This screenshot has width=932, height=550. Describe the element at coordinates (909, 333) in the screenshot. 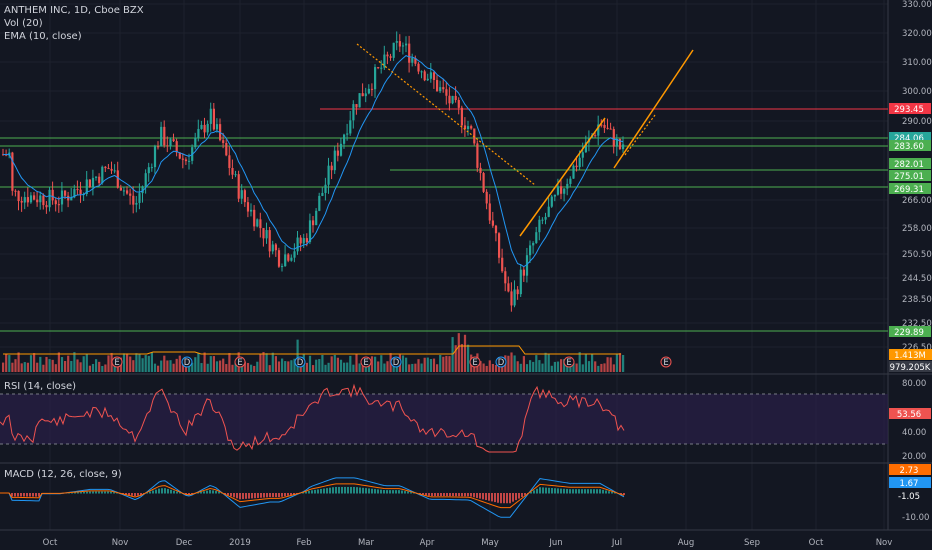

I see `price-tag-label: 229.89` at that location.